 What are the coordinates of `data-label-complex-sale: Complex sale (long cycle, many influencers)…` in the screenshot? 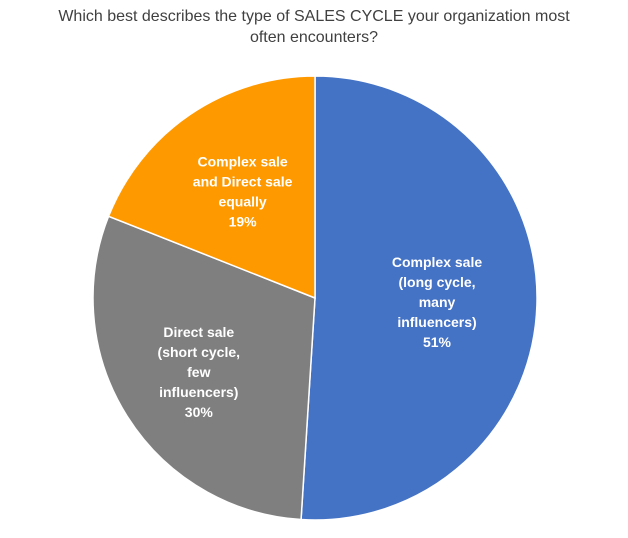 It's located at (437, 302).